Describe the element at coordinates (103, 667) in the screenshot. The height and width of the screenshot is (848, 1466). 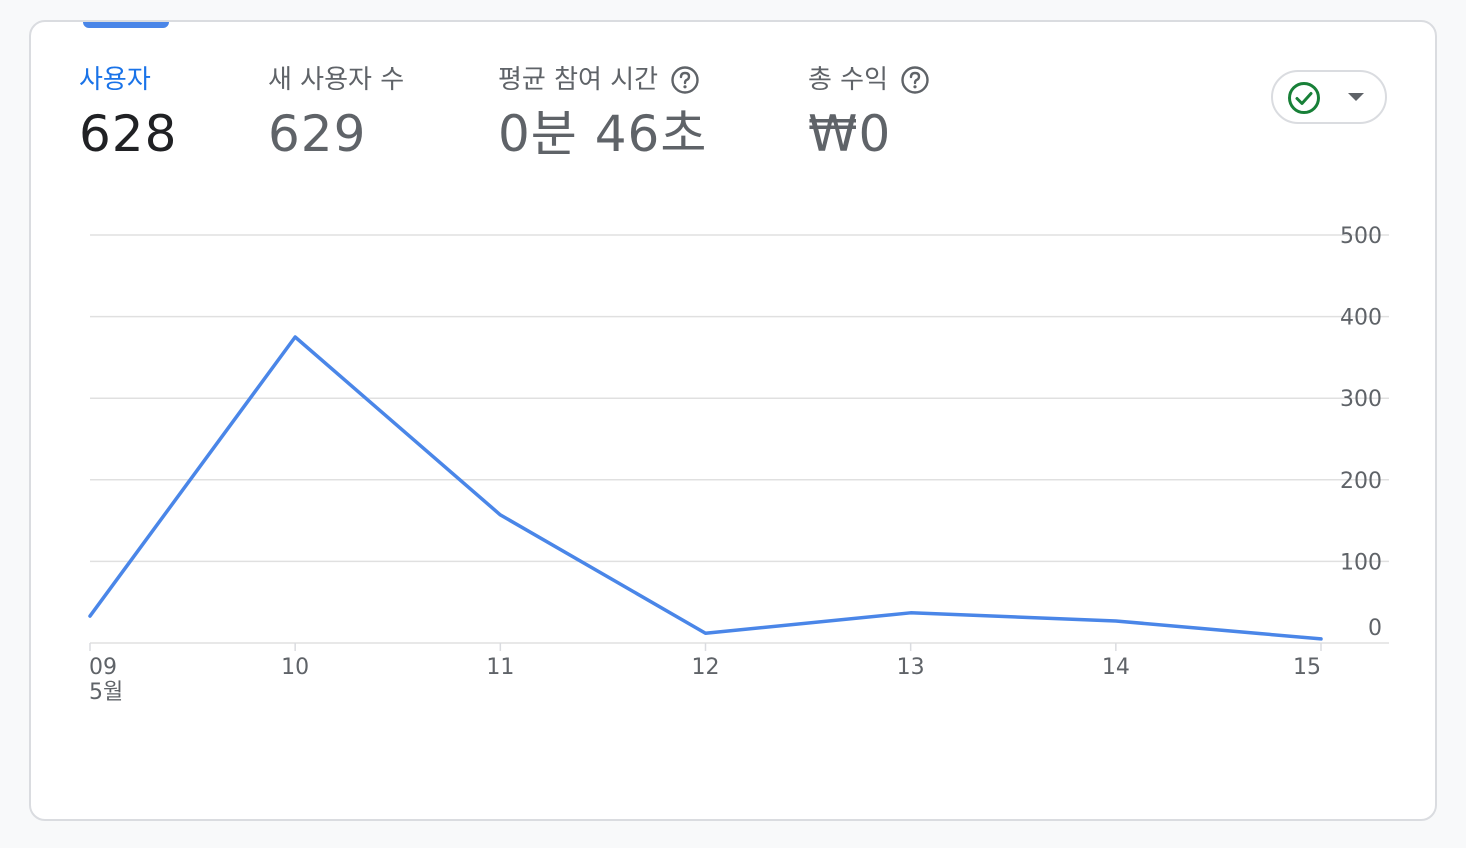
I see `x-tick-label: 09` at that location.